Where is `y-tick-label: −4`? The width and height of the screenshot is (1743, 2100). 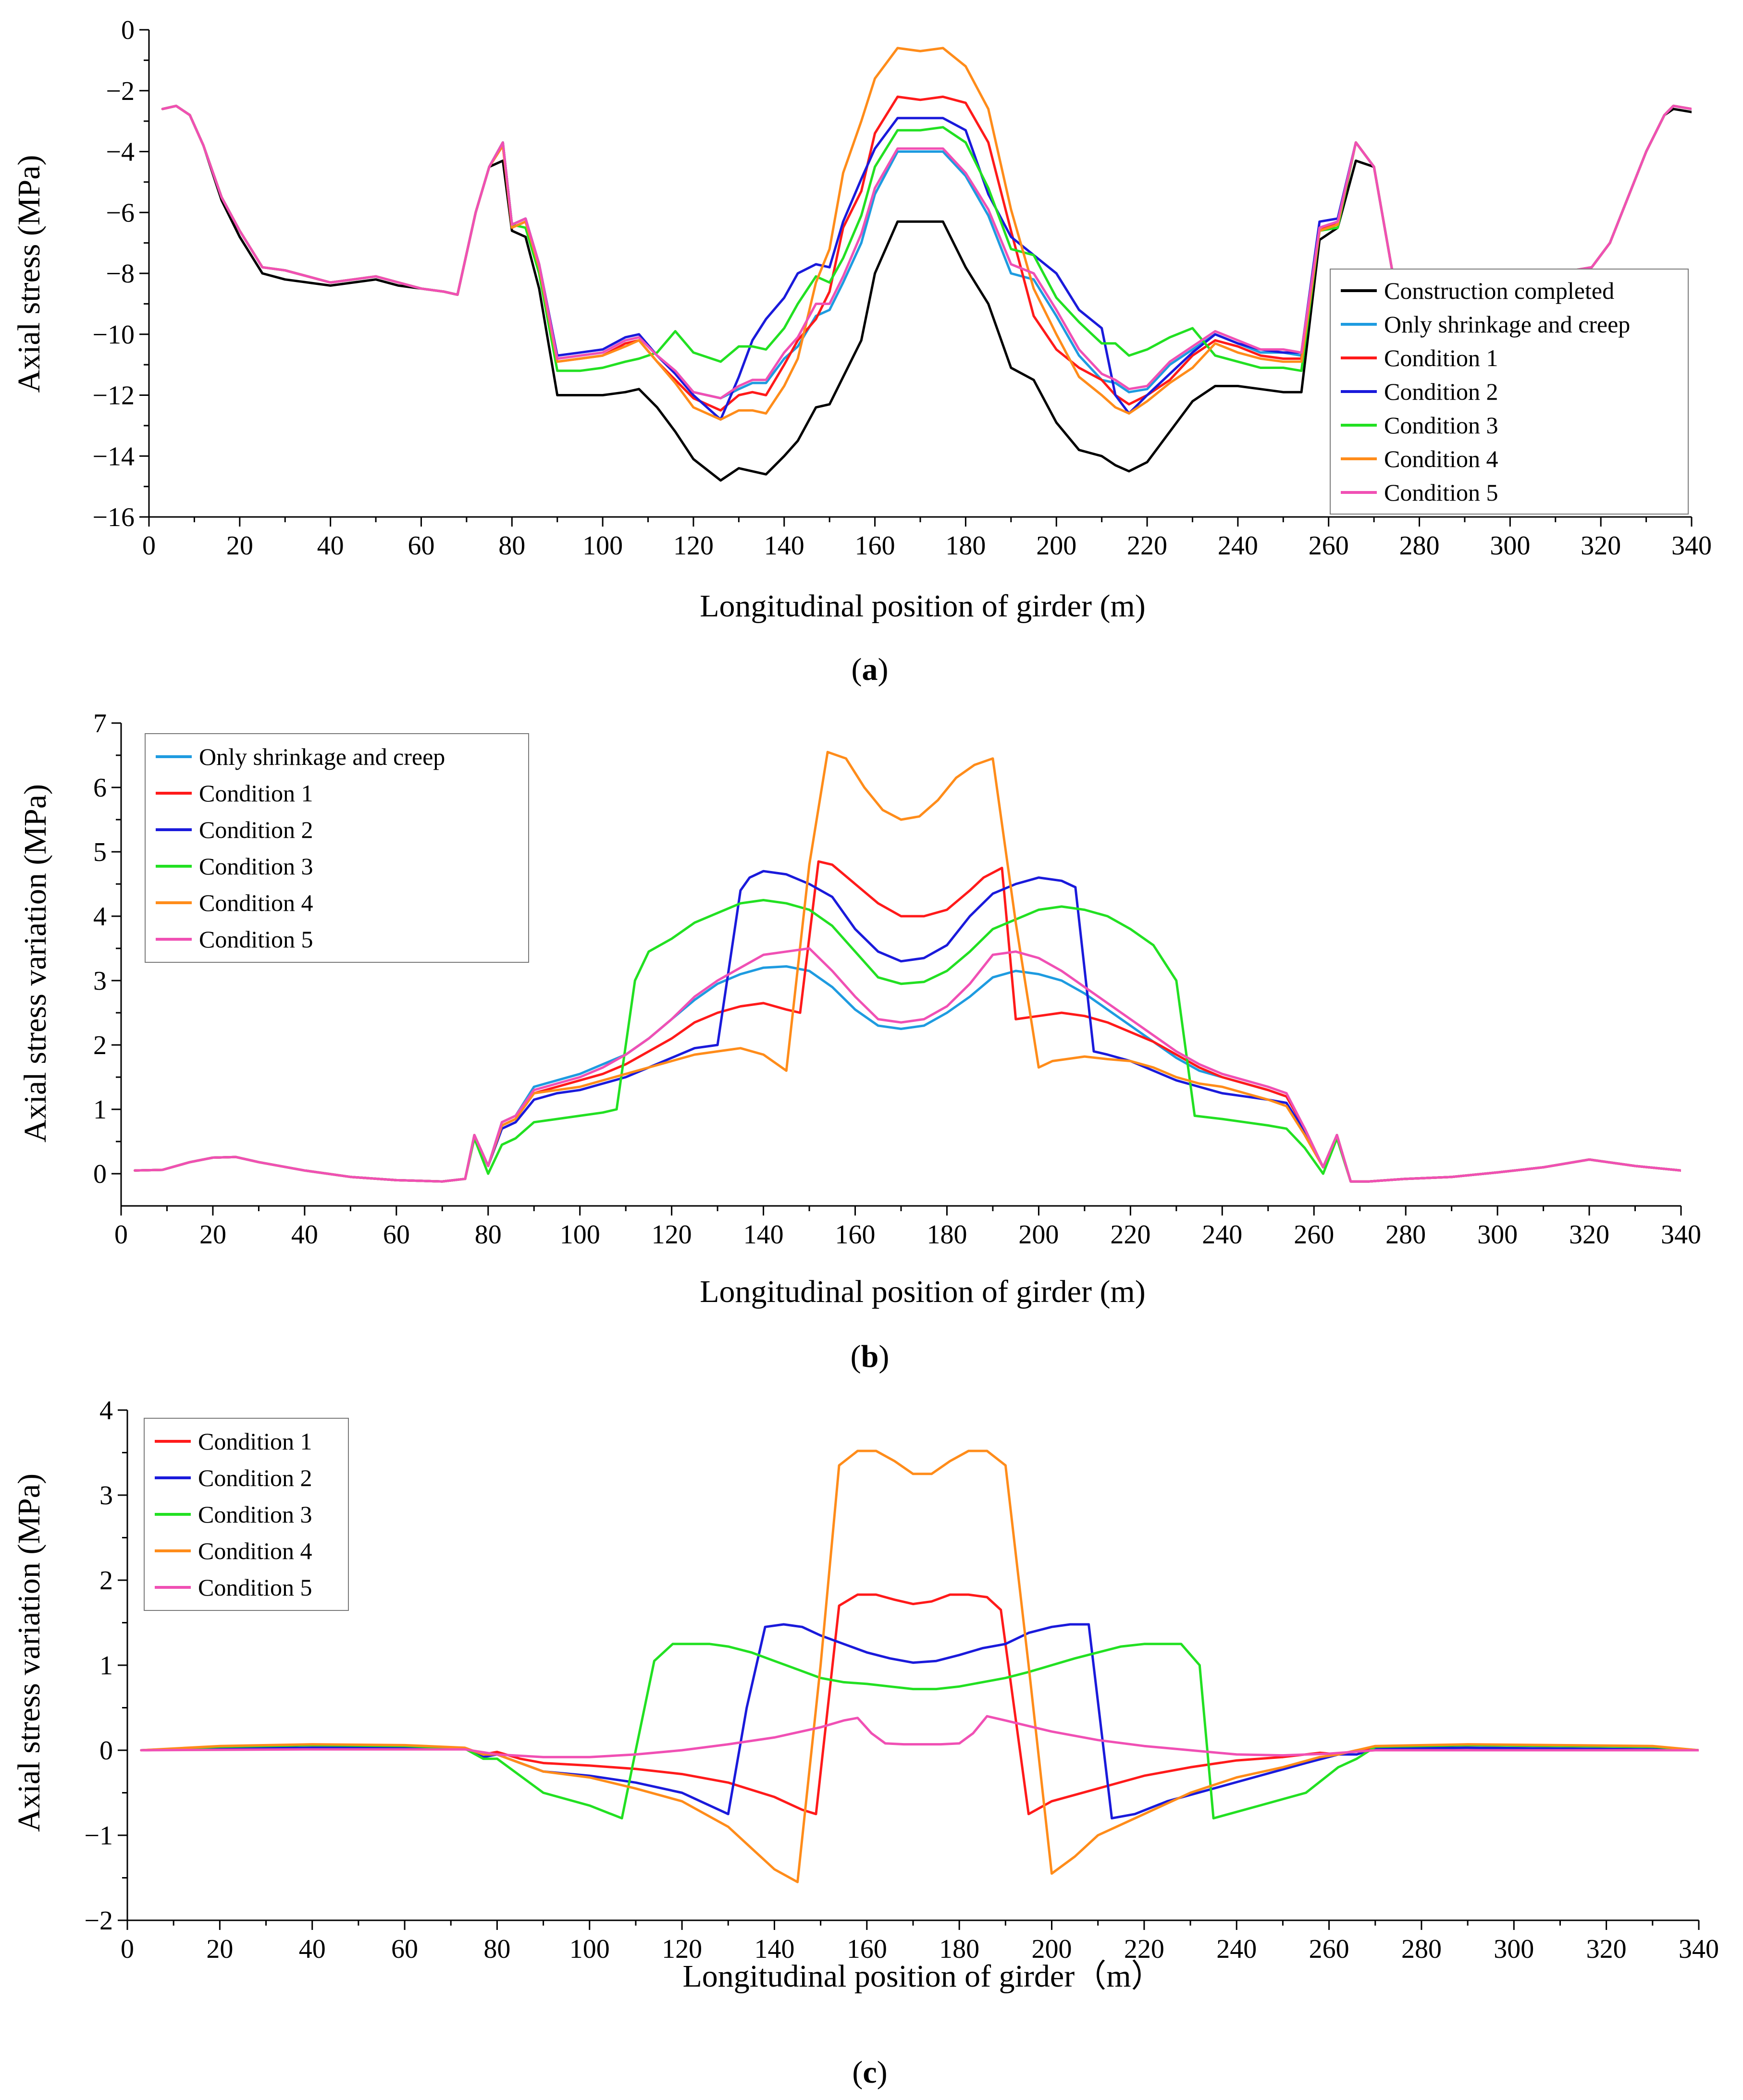
y-tick-label: −4 is located at coordinates (120, 152).